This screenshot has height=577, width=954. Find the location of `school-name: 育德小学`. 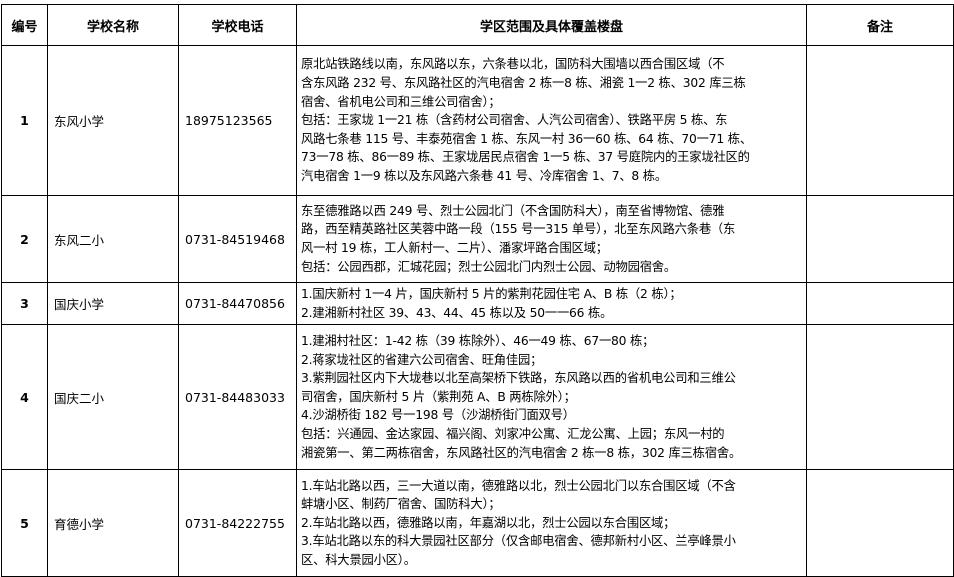

school-name: 育德小学 is located at coordinates (113, 523).